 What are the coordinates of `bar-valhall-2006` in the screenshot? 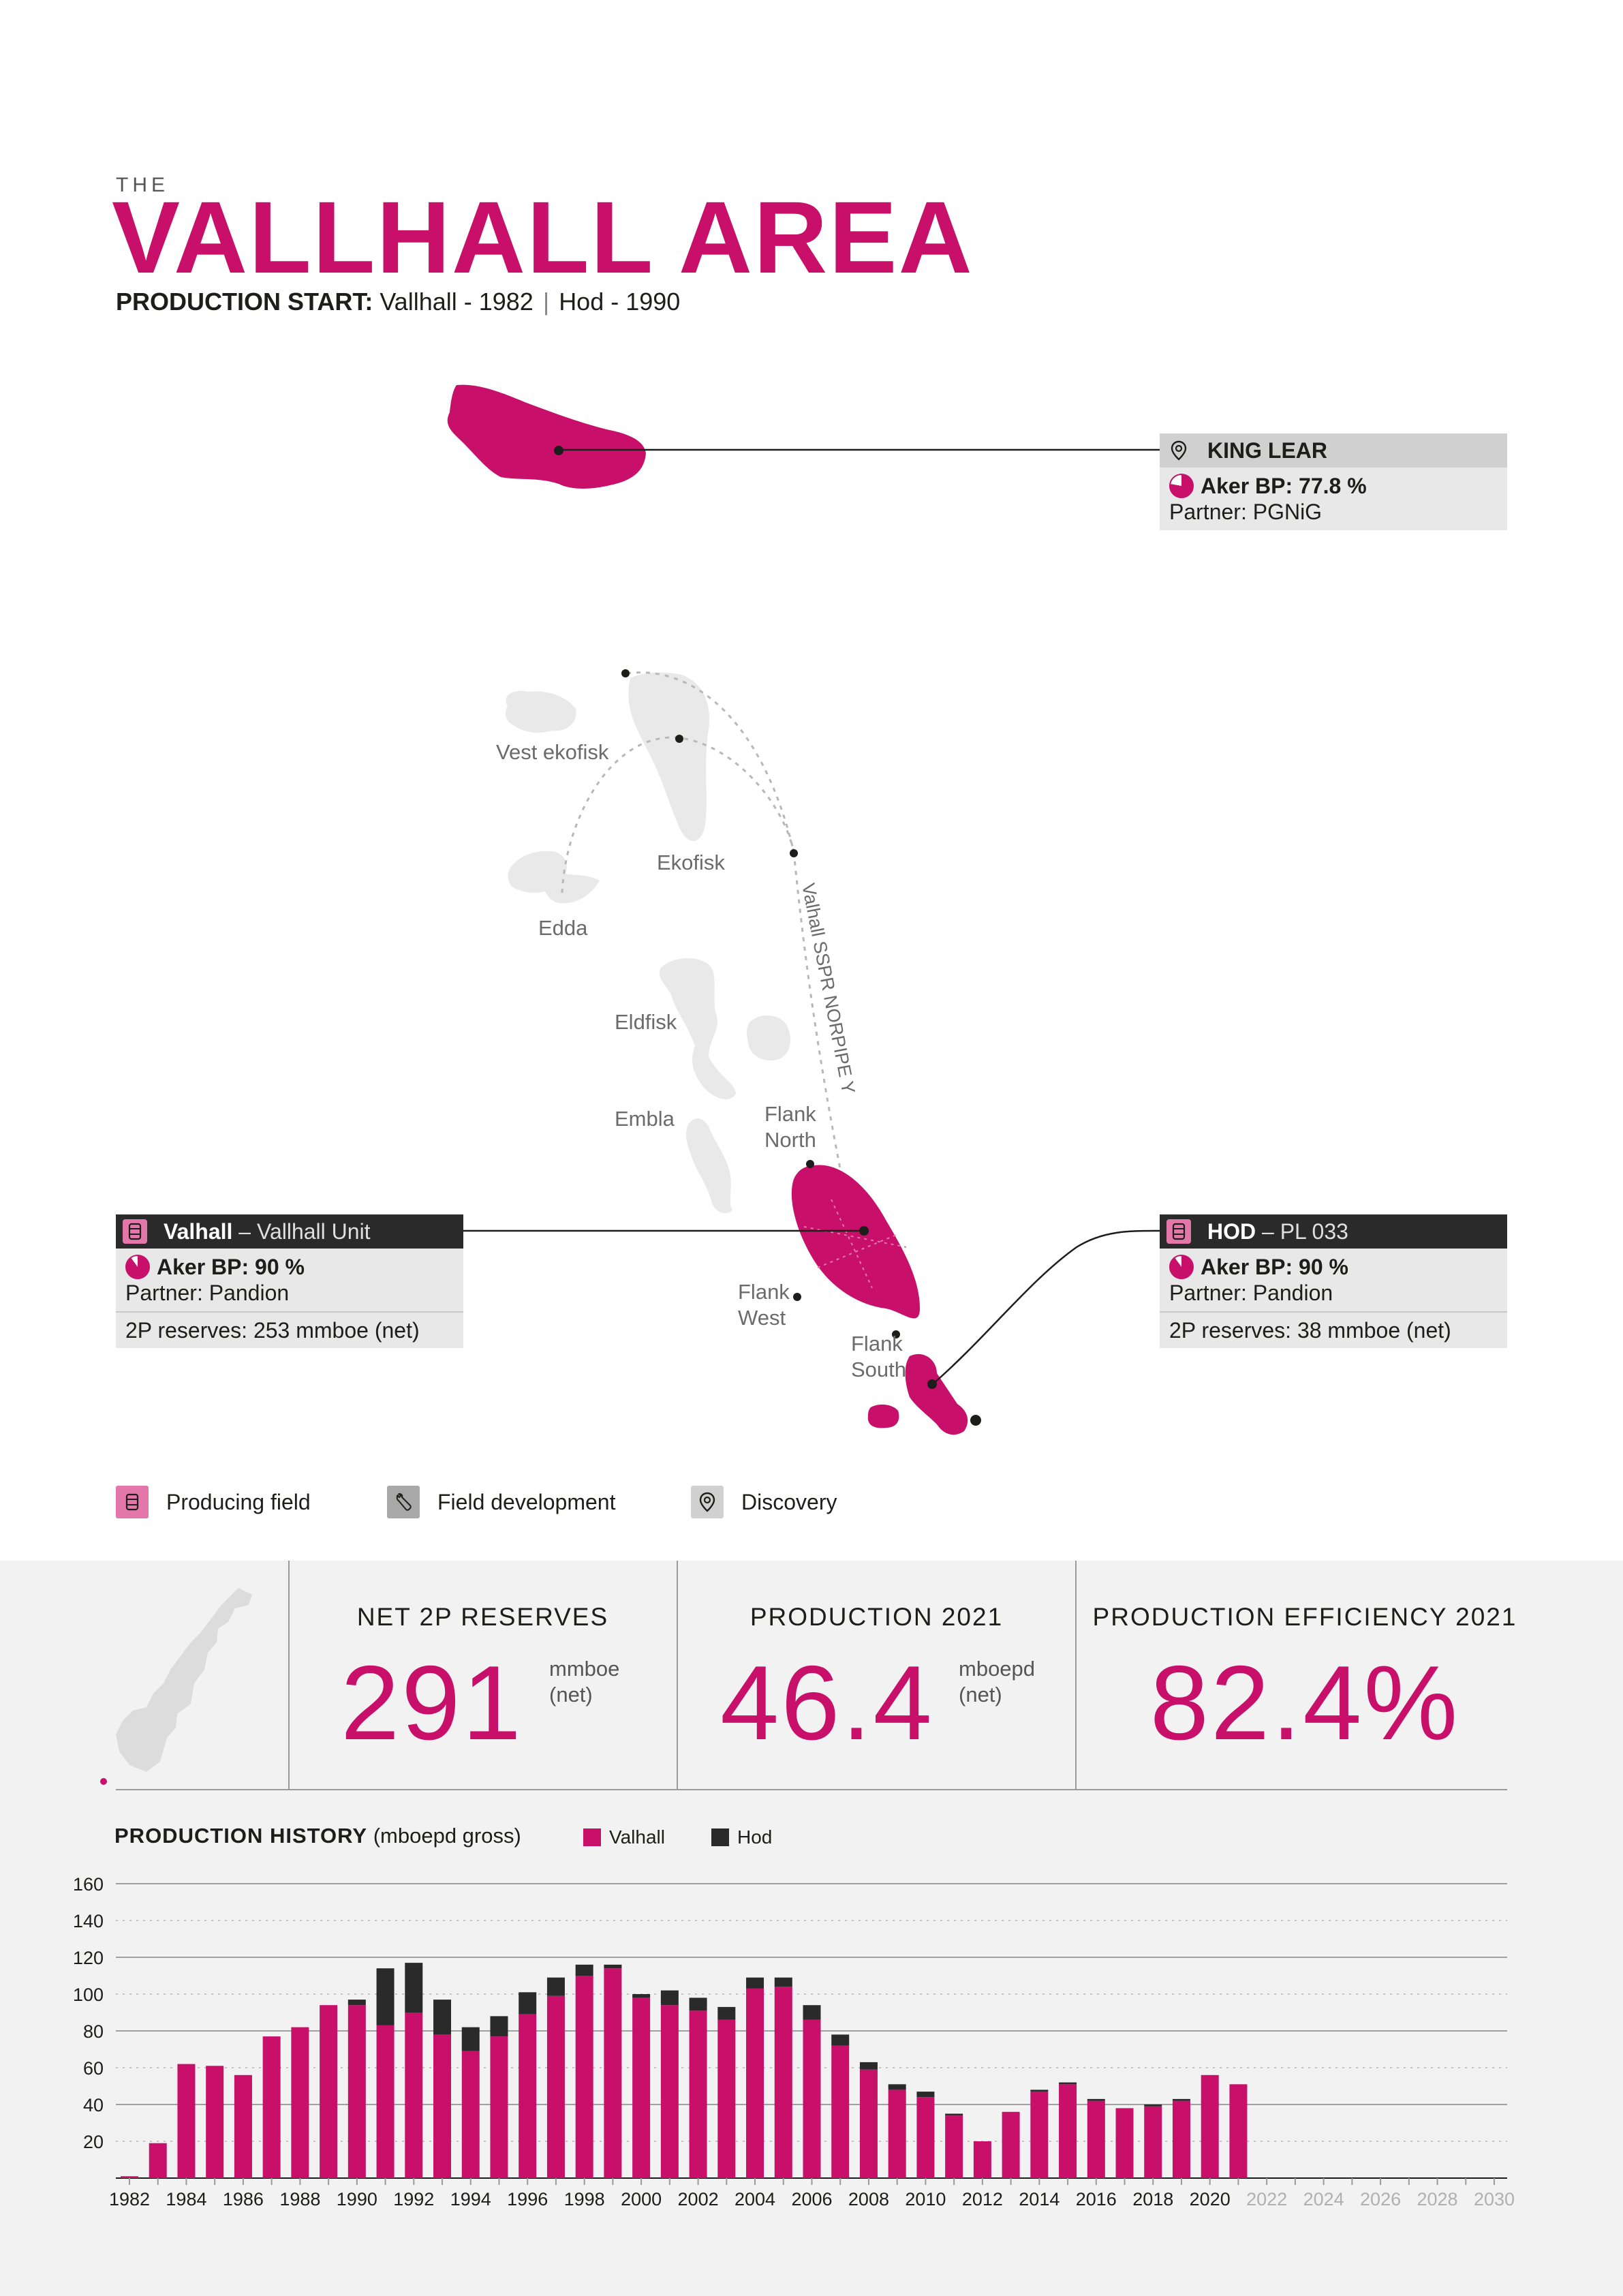 It's located at (812, 2098).